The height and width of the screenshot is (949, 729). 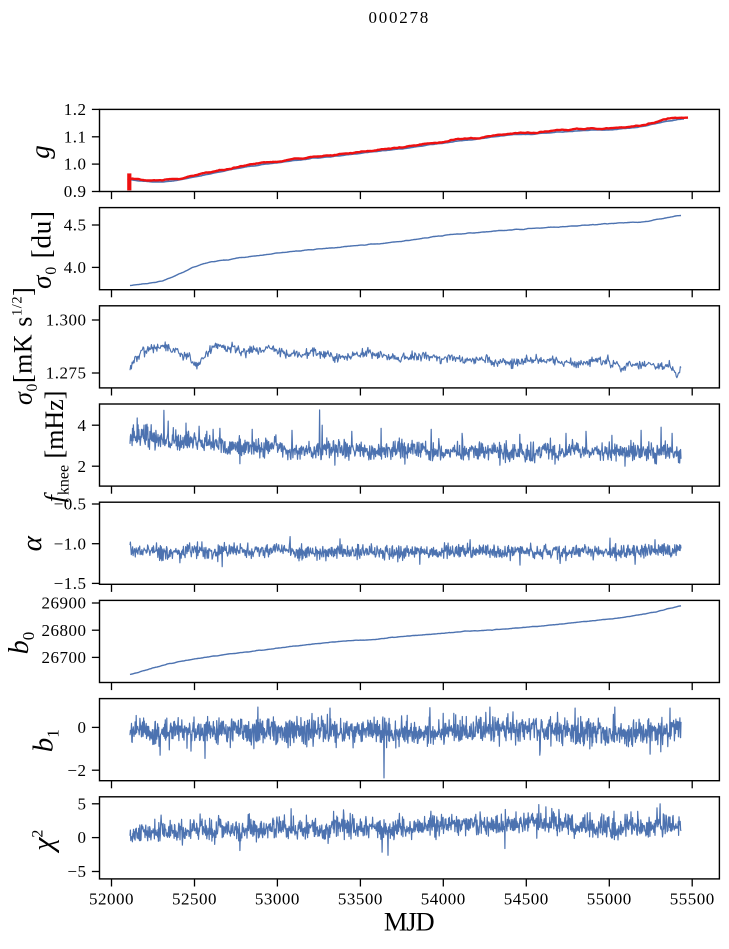 What do you see at coordinates (70, 504) in the screenshot?
I see `svg-text: −0.5` at bounding box center [70, 504].